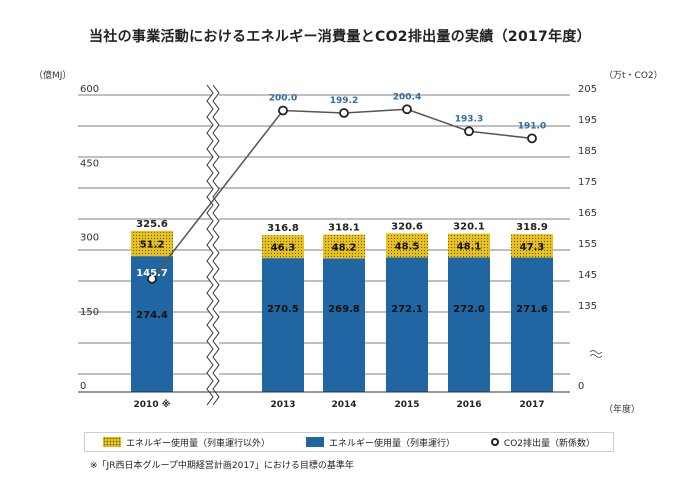 Image resolution: width=680 pixels, height=485 pixels. Describe the element at coordinates (314, 442) in the screenshot. I see `legend-swatch-train` at that location.